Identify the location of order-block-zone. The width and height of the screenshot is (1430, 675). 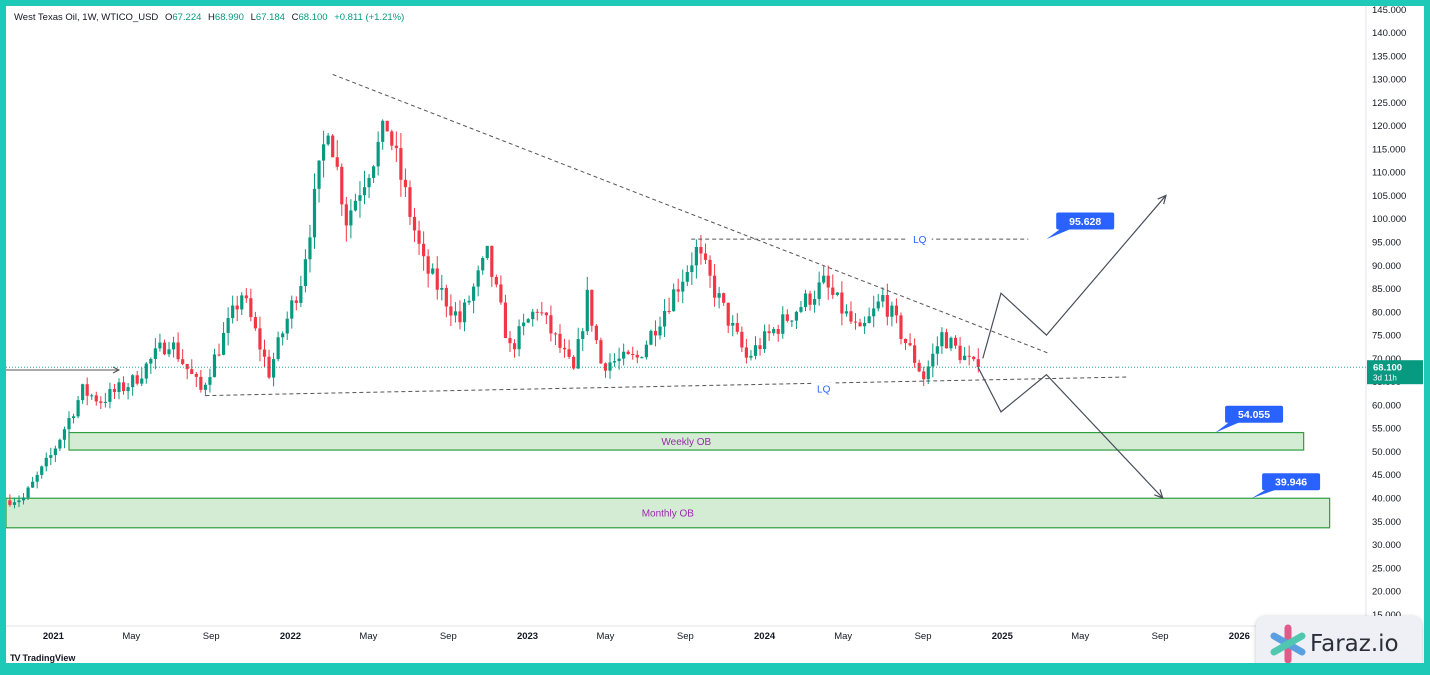
(668, 513).